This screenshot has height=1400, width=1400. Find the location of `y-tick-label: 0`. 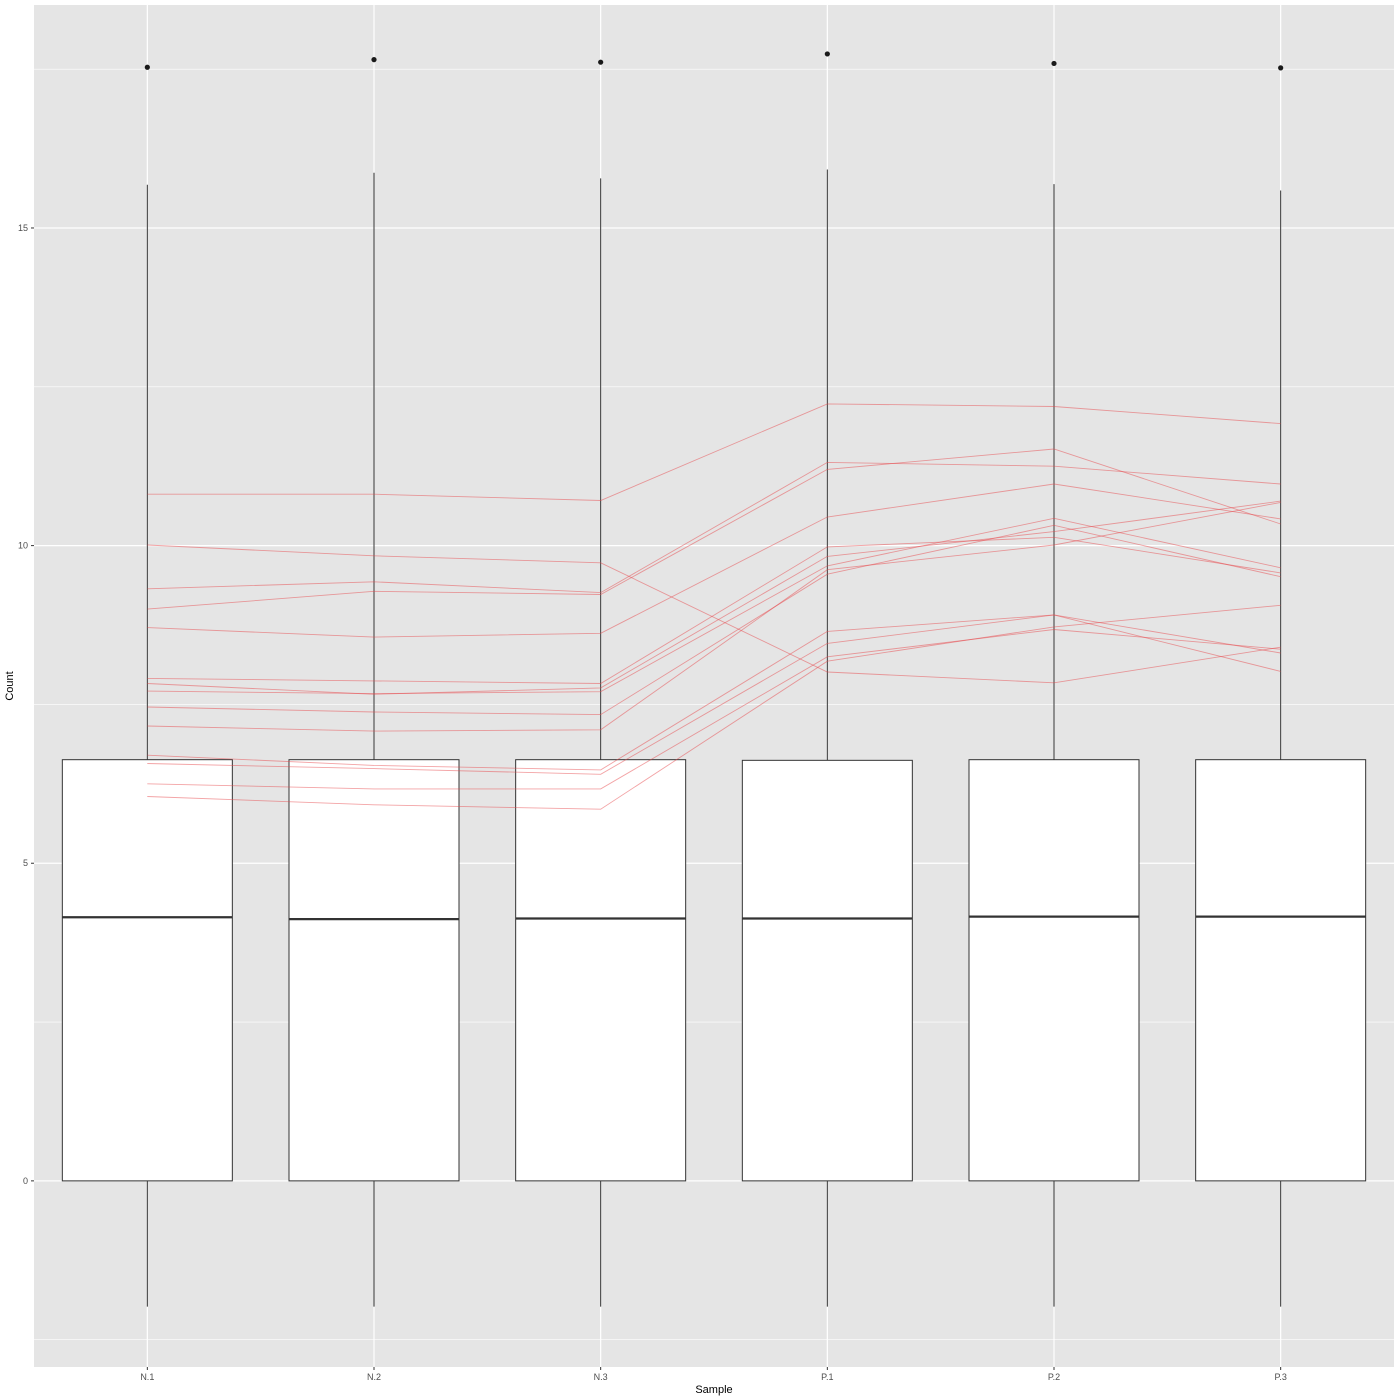

y-tick-label: 0 is located at coordinates (25, 1181).